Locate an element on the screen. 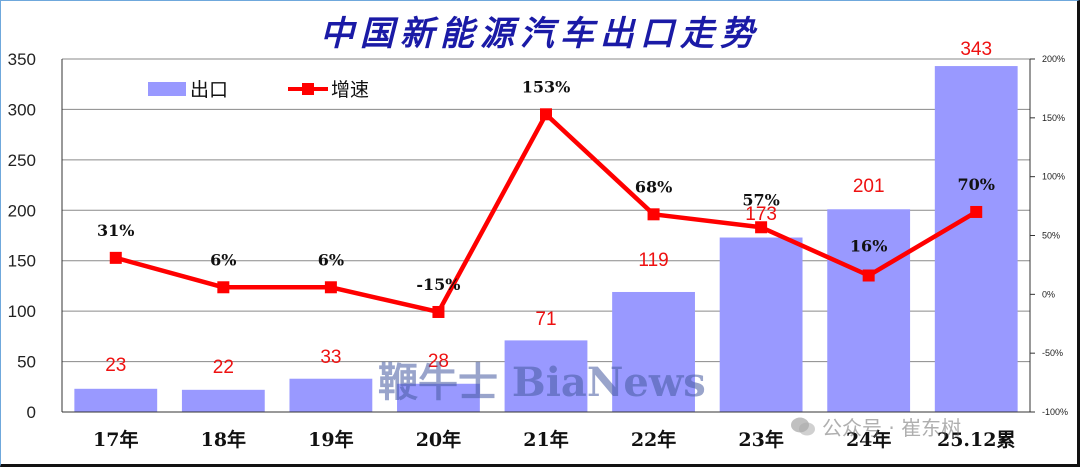 This screenshot has height=467, width=1080. bar-value-label: 201 is located at coordinates (869, 186).